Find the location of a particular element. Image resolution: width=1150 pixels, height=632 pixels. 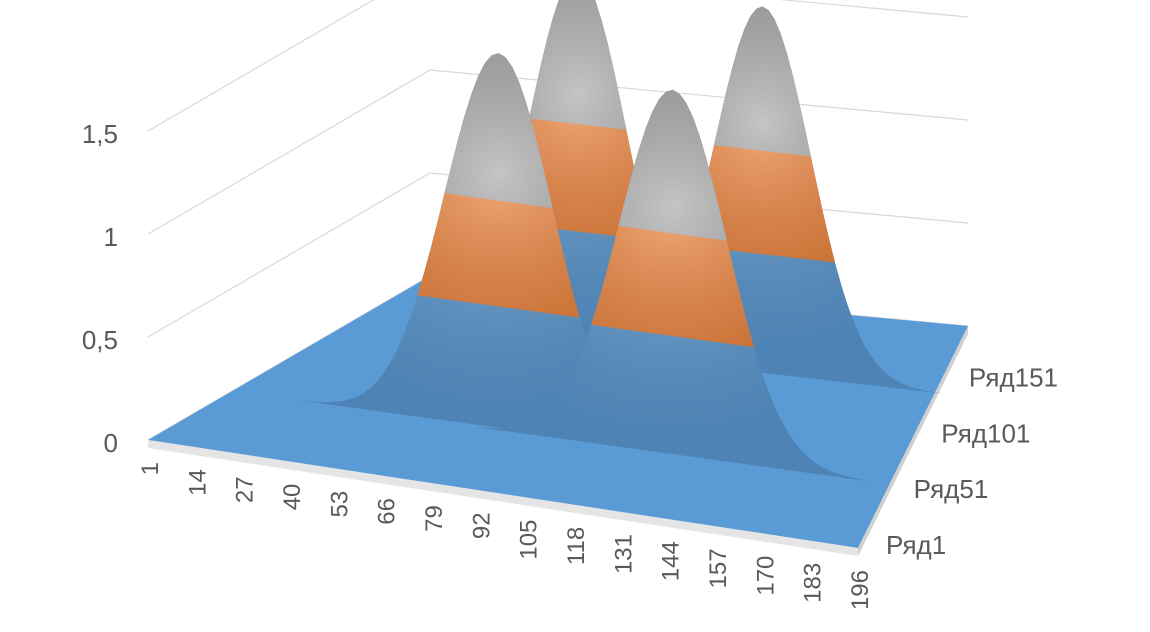

z-tick-label: 1 is located at coordinates (111, 237).